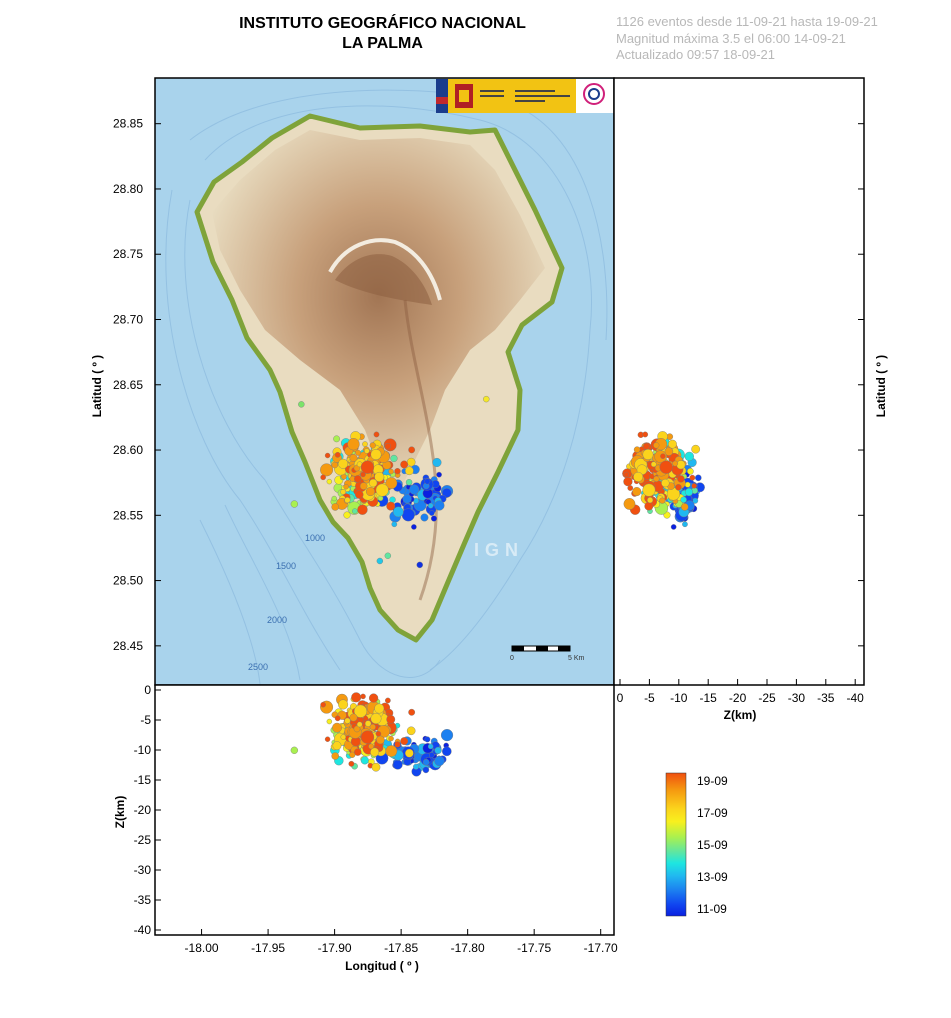 Image resolution: width=951 pixels, height=1018 pixels. Describe the element at coordinates (372, 734) in the screenshot. I see `longitude-depth-events` at that location.